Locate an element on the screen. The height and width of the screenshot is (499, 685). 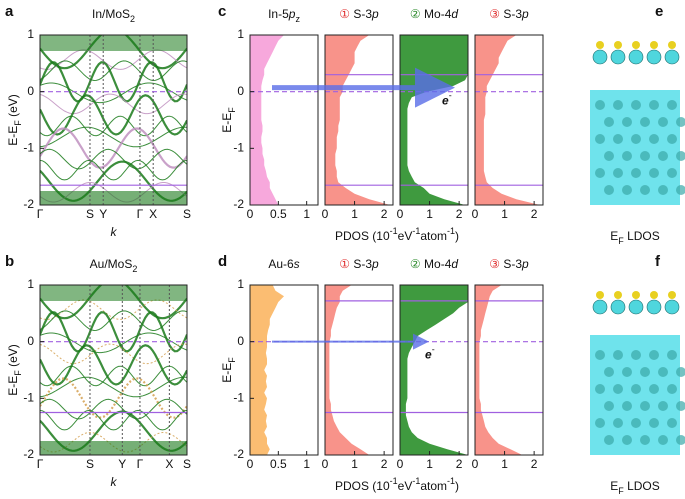
x-tick-label: S is located at coordinates (187, 214).